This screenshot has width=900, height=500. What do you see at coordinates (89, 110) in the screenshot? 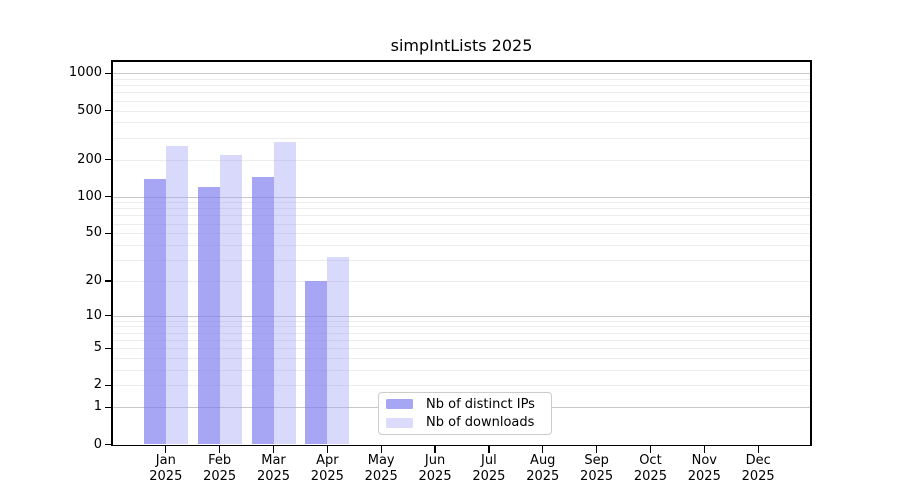
I see `y-tick-label: 500` at bounding box center [89, 110].